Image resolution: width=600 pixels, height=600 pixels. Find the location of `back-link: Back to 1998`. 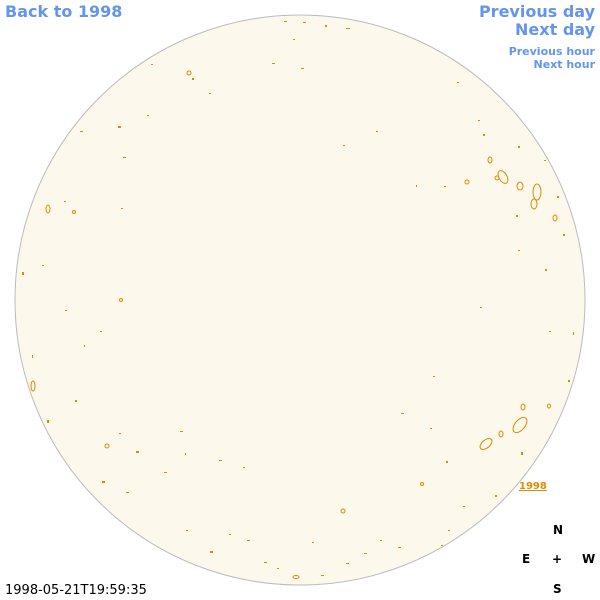

back-link: Back to 1998 is located at coordinates (64, 11).